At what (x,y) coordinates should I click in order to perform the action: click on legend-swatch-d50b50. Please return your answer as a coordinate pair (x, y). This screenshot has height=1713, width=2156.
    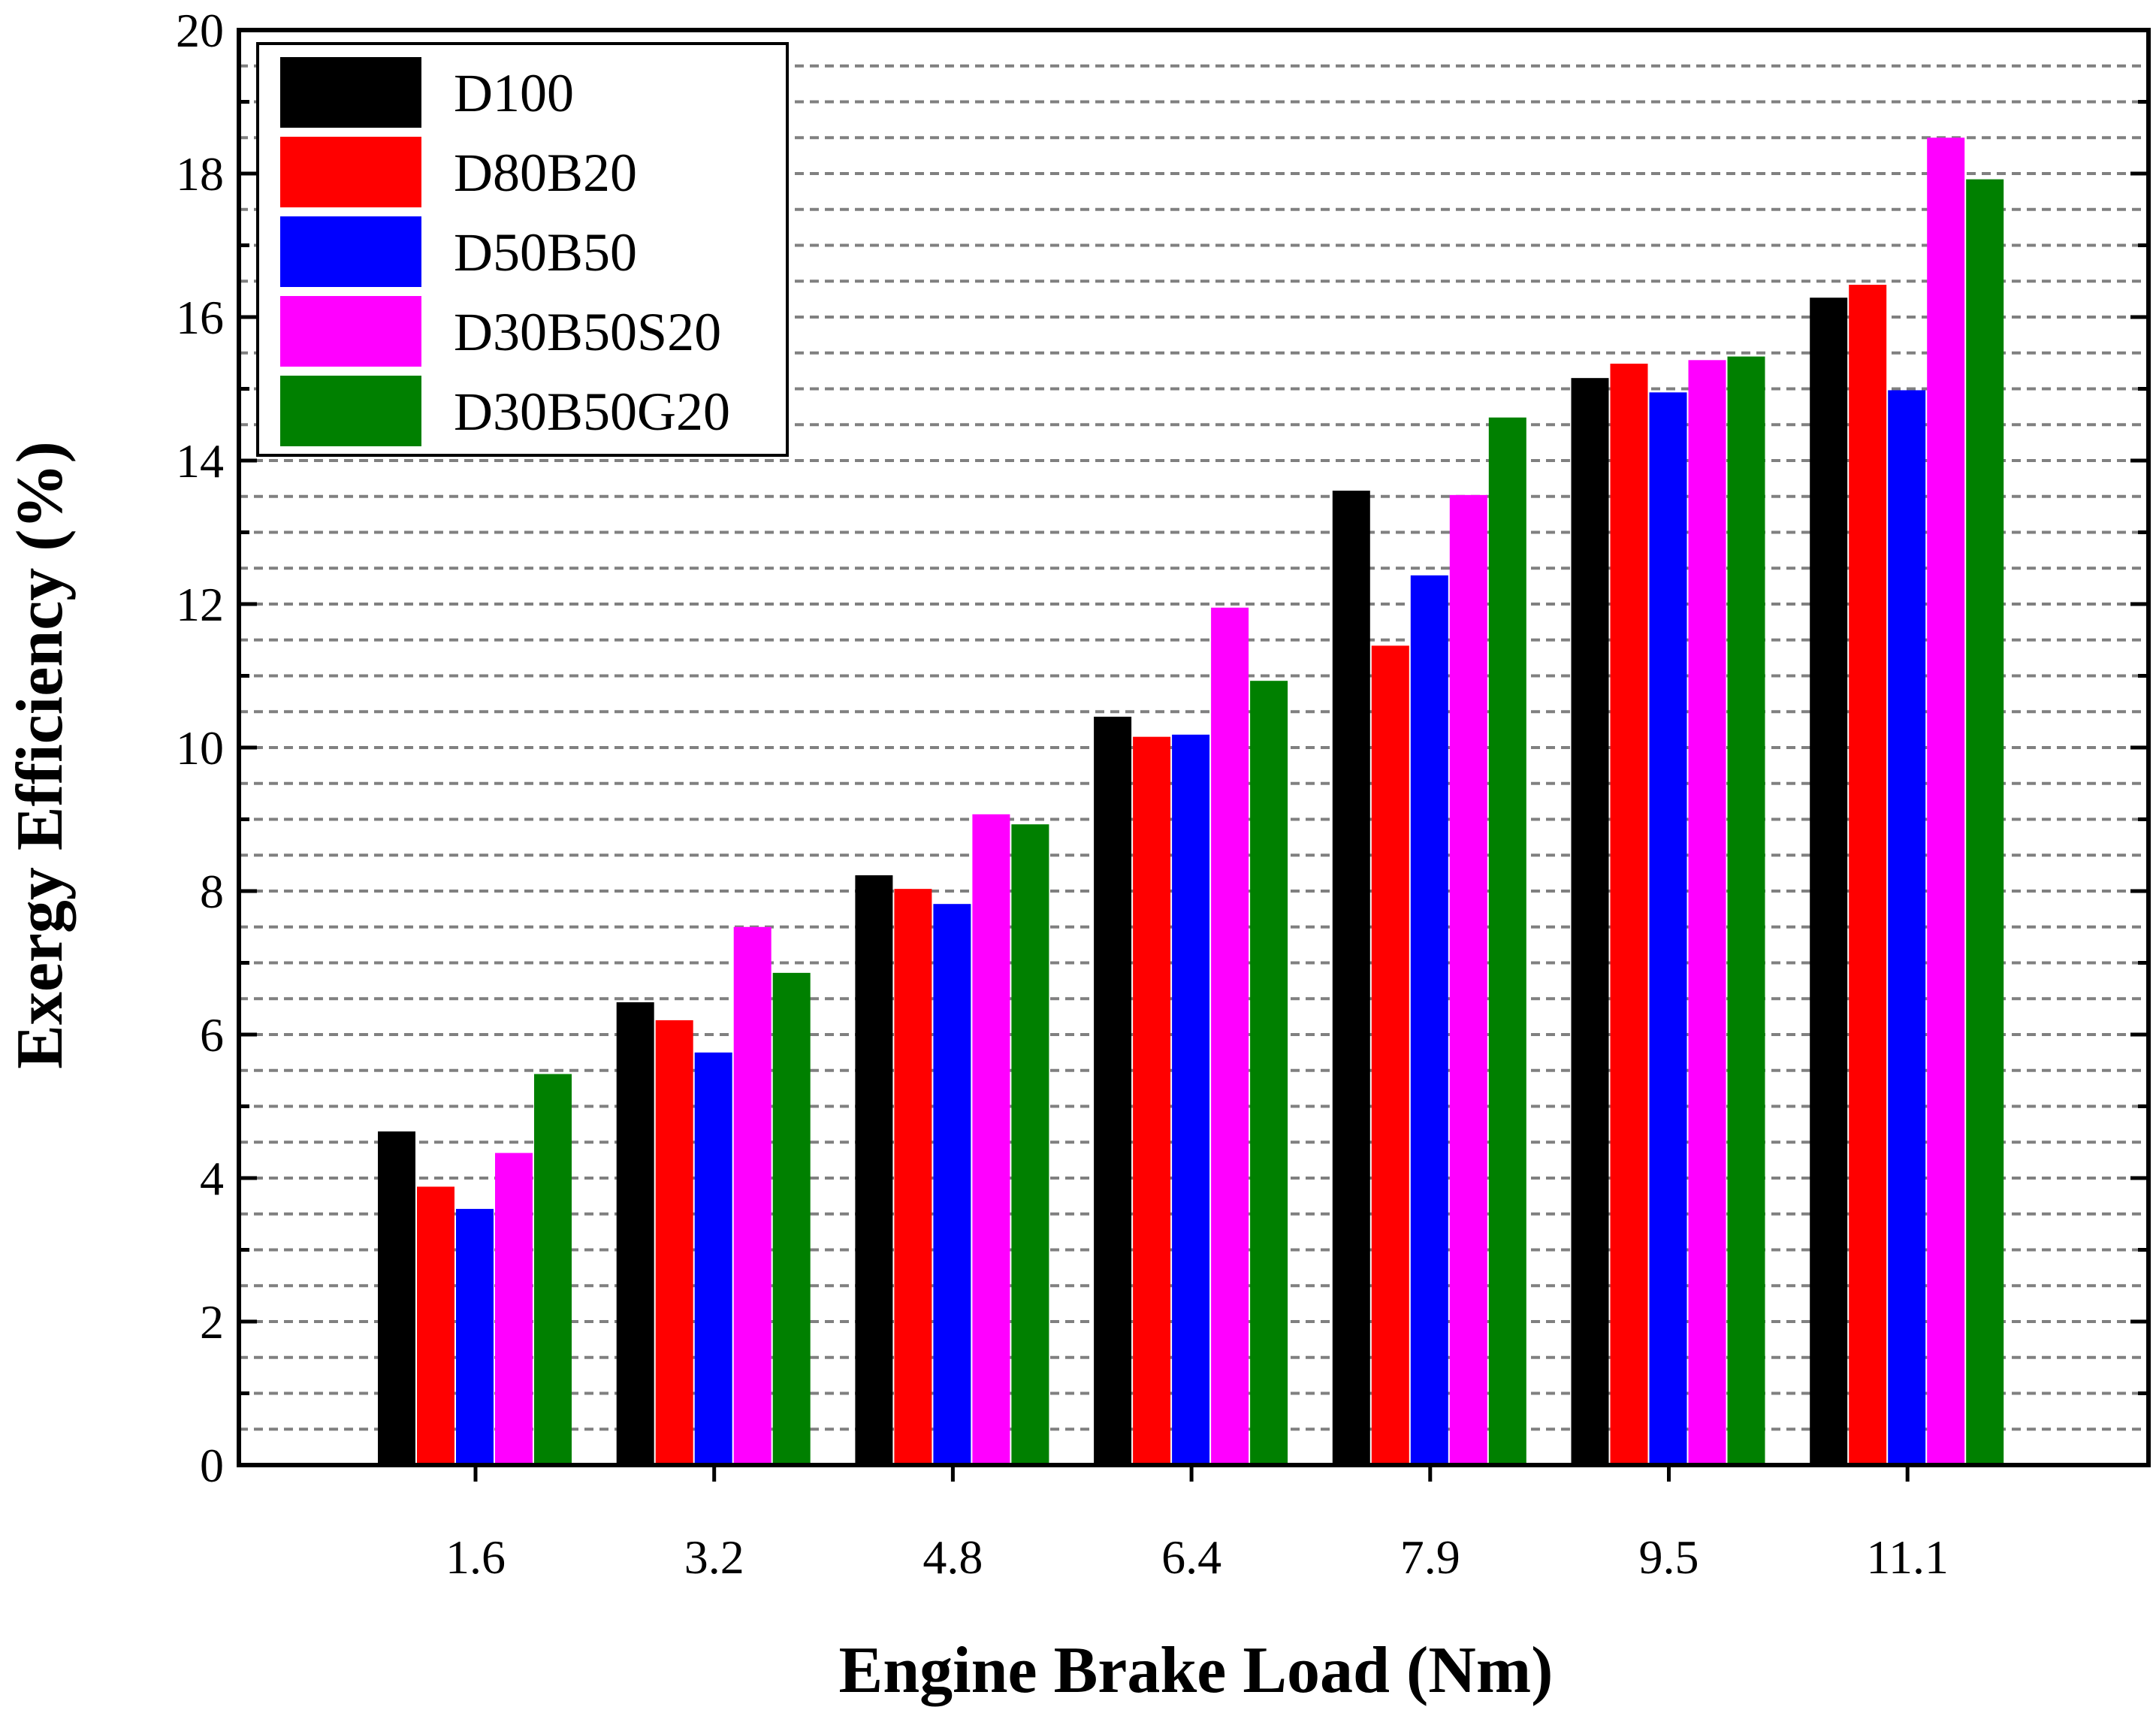
    Looking at the image, I should click on (350, 251).